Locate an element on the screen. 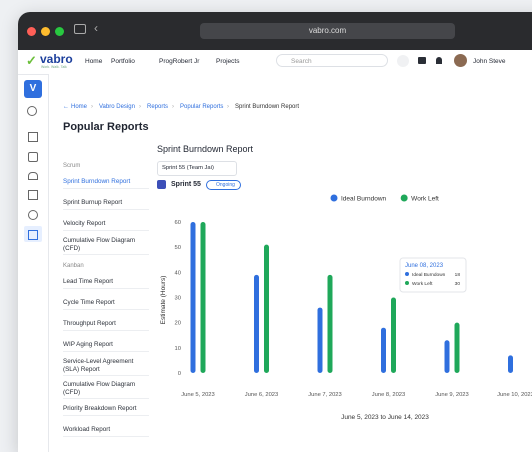 Image resolution: width=532 pixels, height=452 pixels. report-item: Priority Breakdown Report is located at coordinates (100, 408).